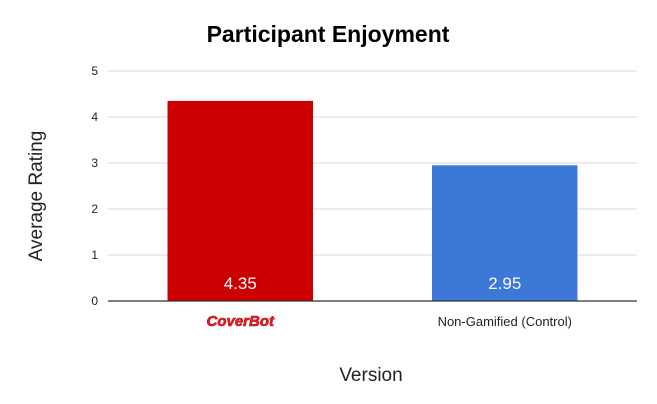 The height and width of the screenshot is (404, 657). What do you see at coordinates (505, 321) in the screenshot?
I see `category-label: Non-Gamified (Control)` at bounding box center [505, 321].